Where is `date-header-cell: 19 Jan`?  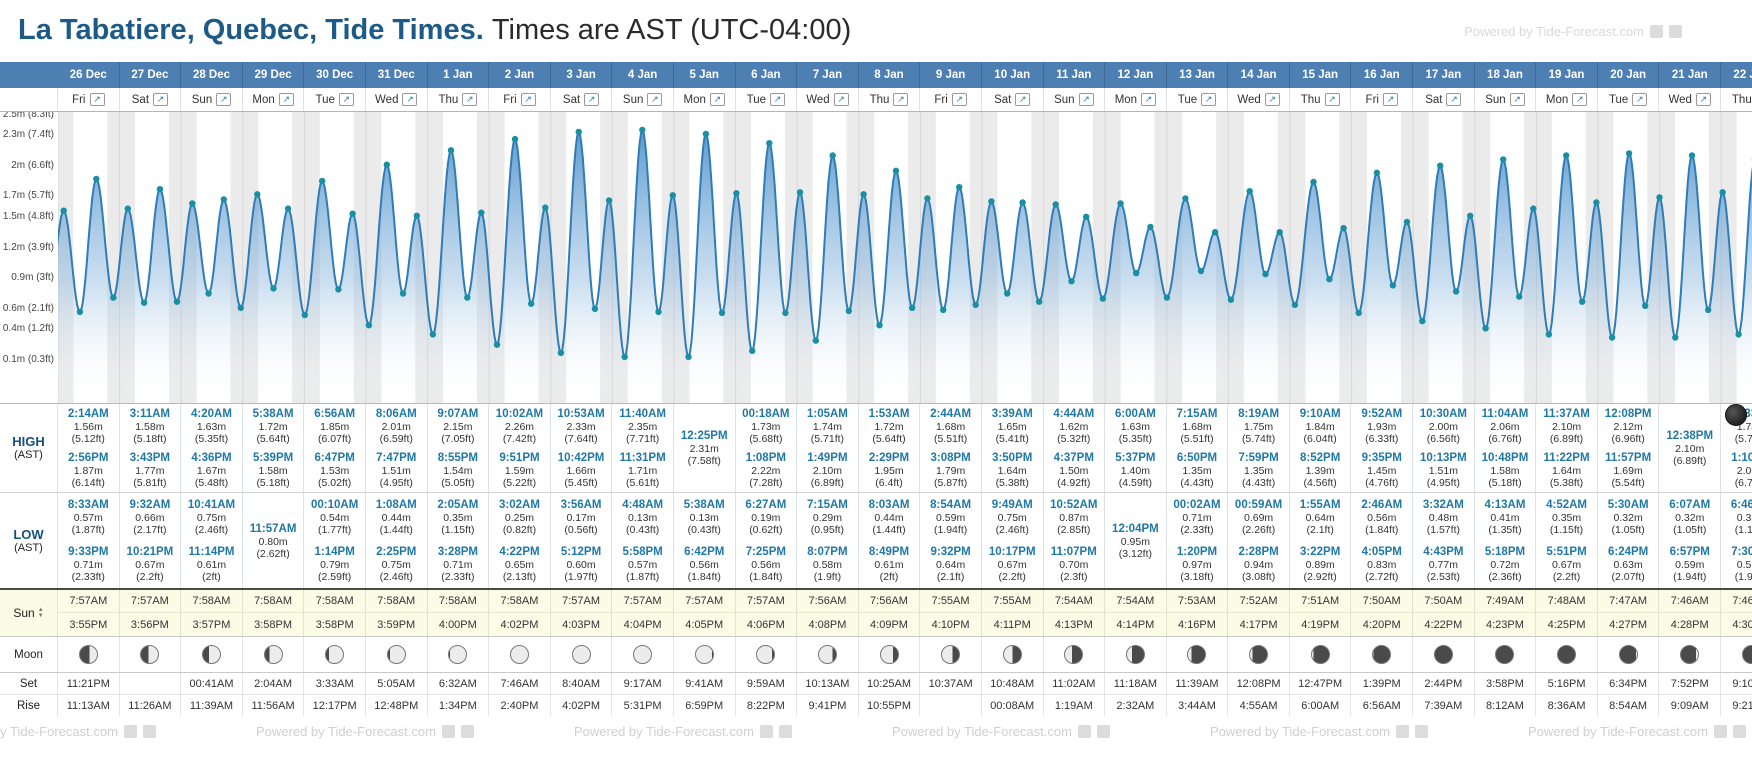 date-header-cell: 19 Jan is located at coordinates (1567, 75).